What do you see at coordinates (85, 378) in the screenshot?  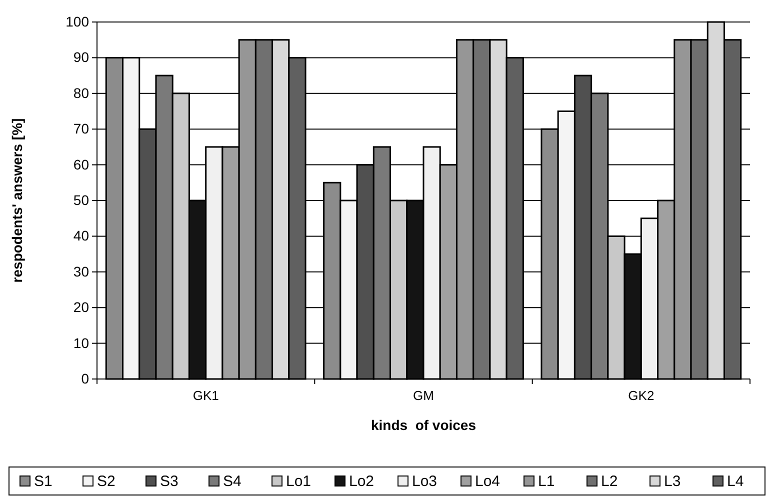 I see `y-tick-label: 0` at bounding box center [85, 378].